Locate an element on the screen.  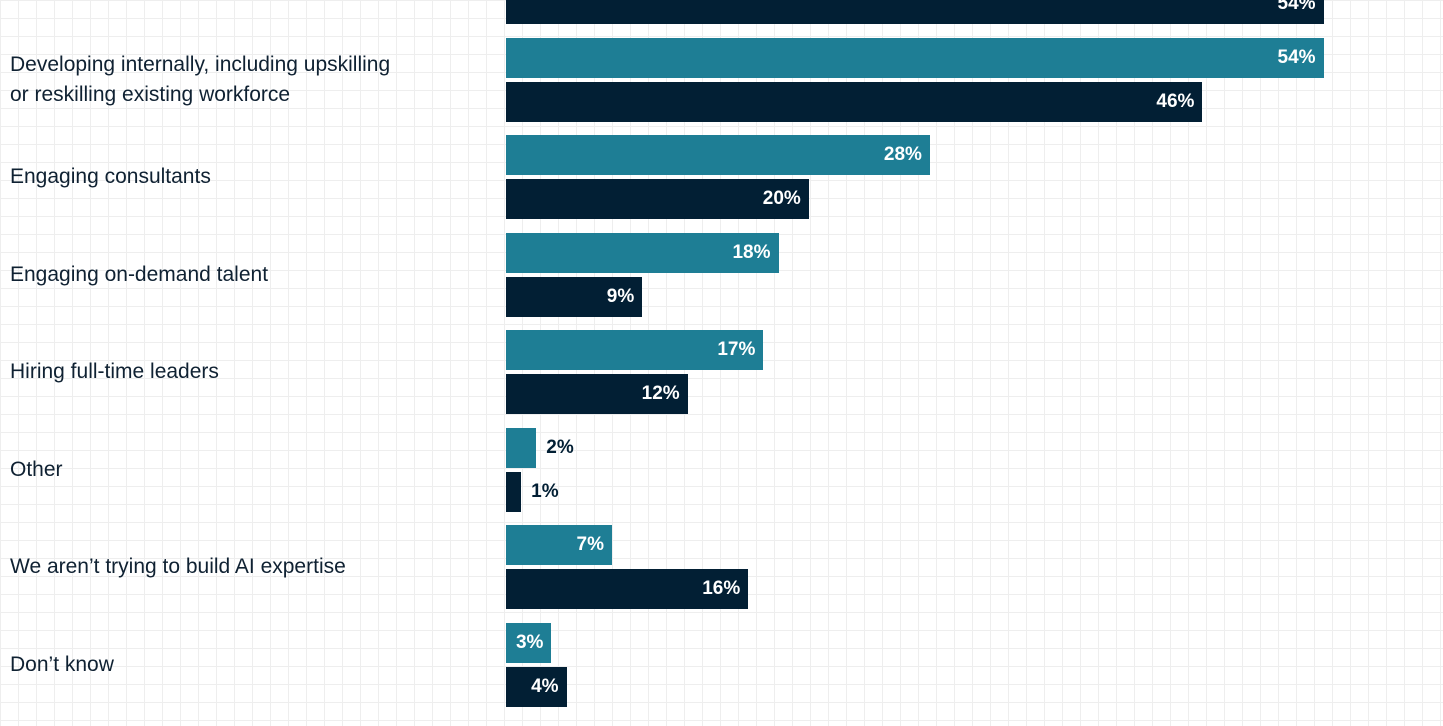
category-label: Engaging on-demand talent is located at coordinates (250, 275).